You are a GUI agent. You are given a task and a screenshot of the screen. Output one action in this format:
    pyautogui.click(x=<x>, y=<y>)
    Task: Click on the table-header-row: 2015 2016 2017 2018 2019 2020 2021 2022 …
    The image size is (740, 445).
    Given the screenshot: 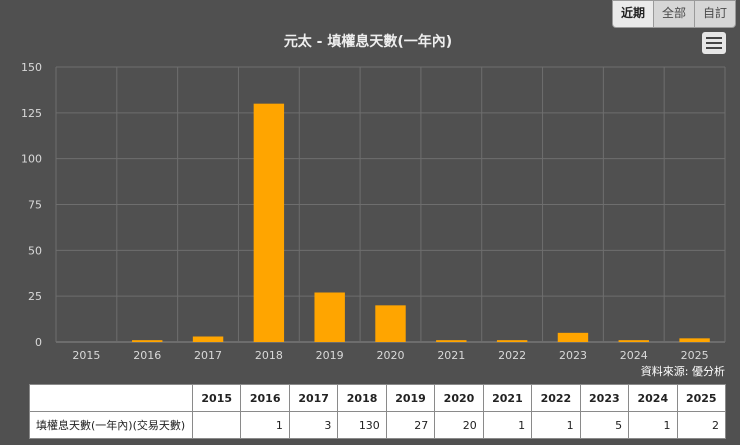 What is the action you would take?
    pyautogui.click(x=378, y=398)
    